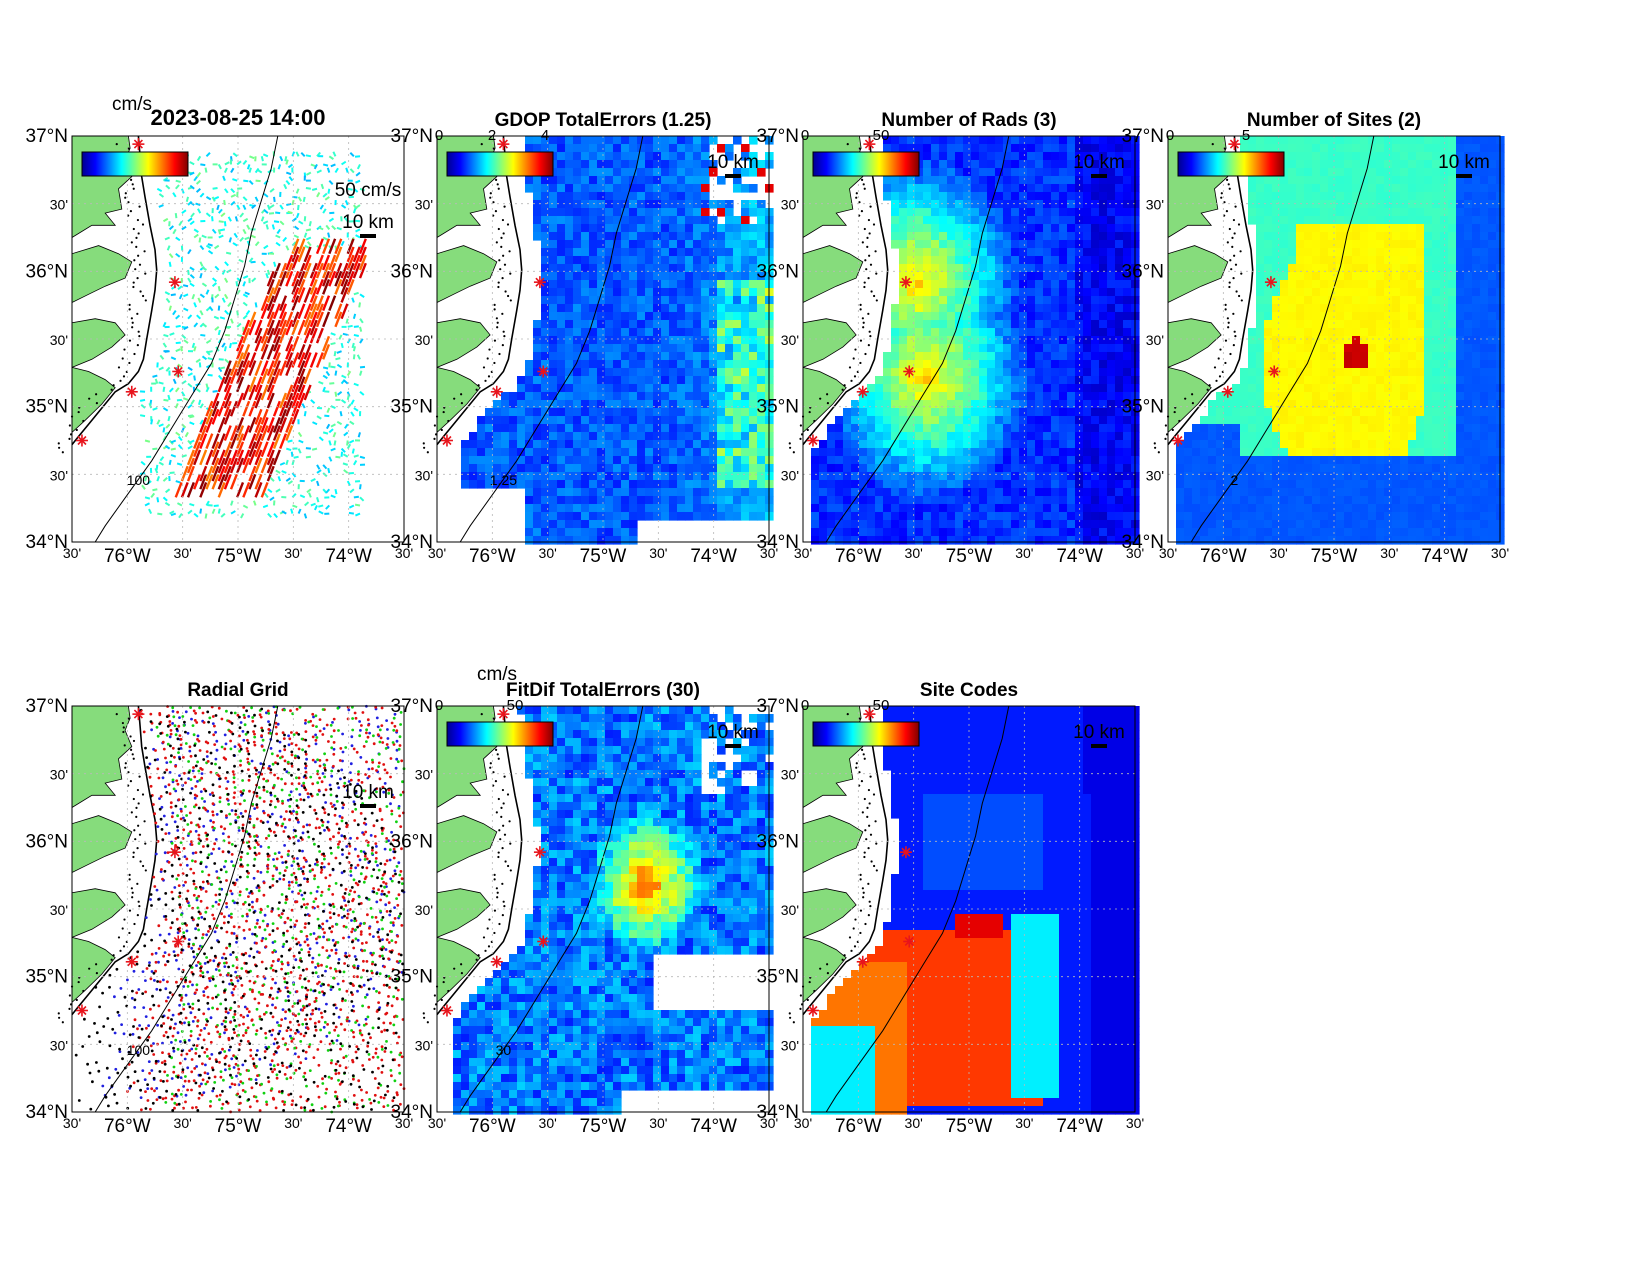 The width and height of the screenshot is (1650, 1275). What do you see at coordinates (93, 400) in the screenshot?
I see `land-mass` at bounding box center [93, 400].